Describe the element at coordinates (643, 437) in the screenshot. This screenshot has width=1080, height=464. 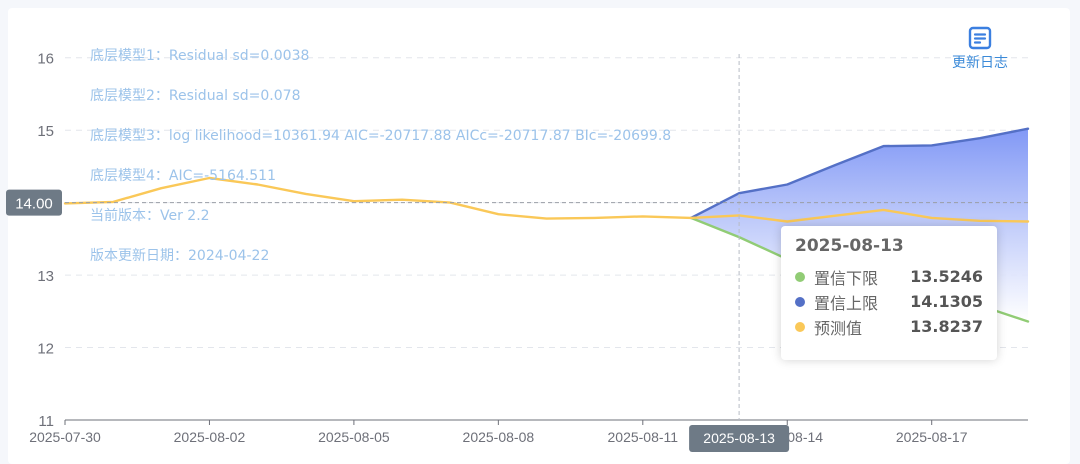
I see `x-tick-label: 2025-08-11` at that location.